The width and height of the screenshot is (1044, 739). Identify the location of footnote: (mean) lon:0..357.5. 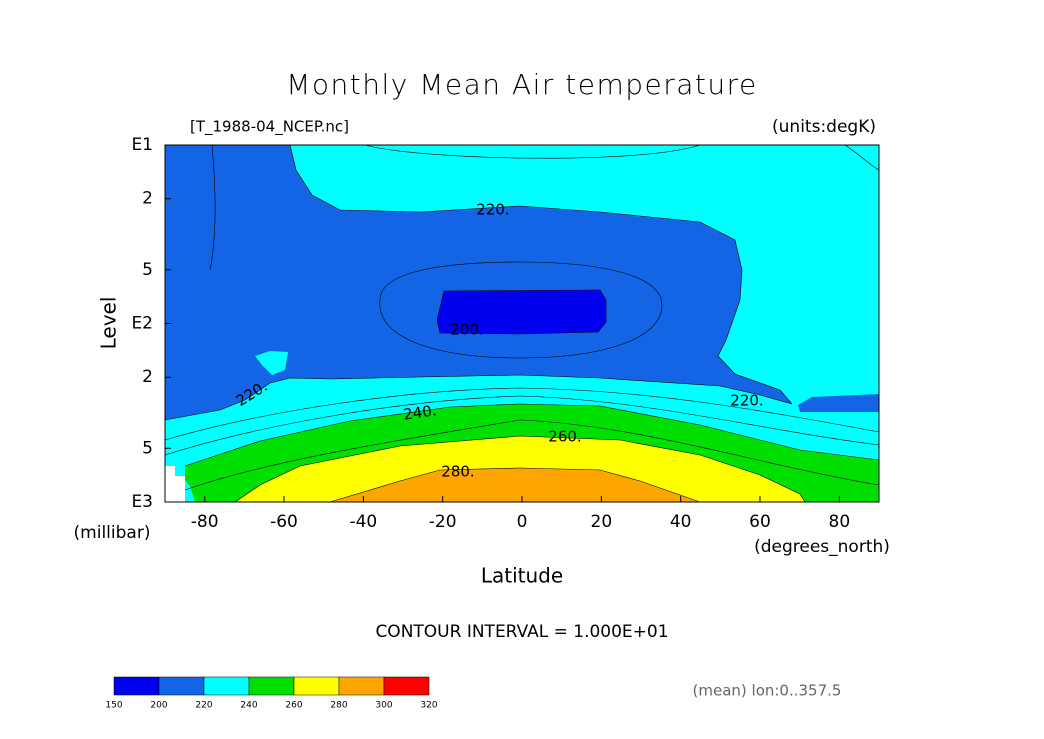
(767, 691).